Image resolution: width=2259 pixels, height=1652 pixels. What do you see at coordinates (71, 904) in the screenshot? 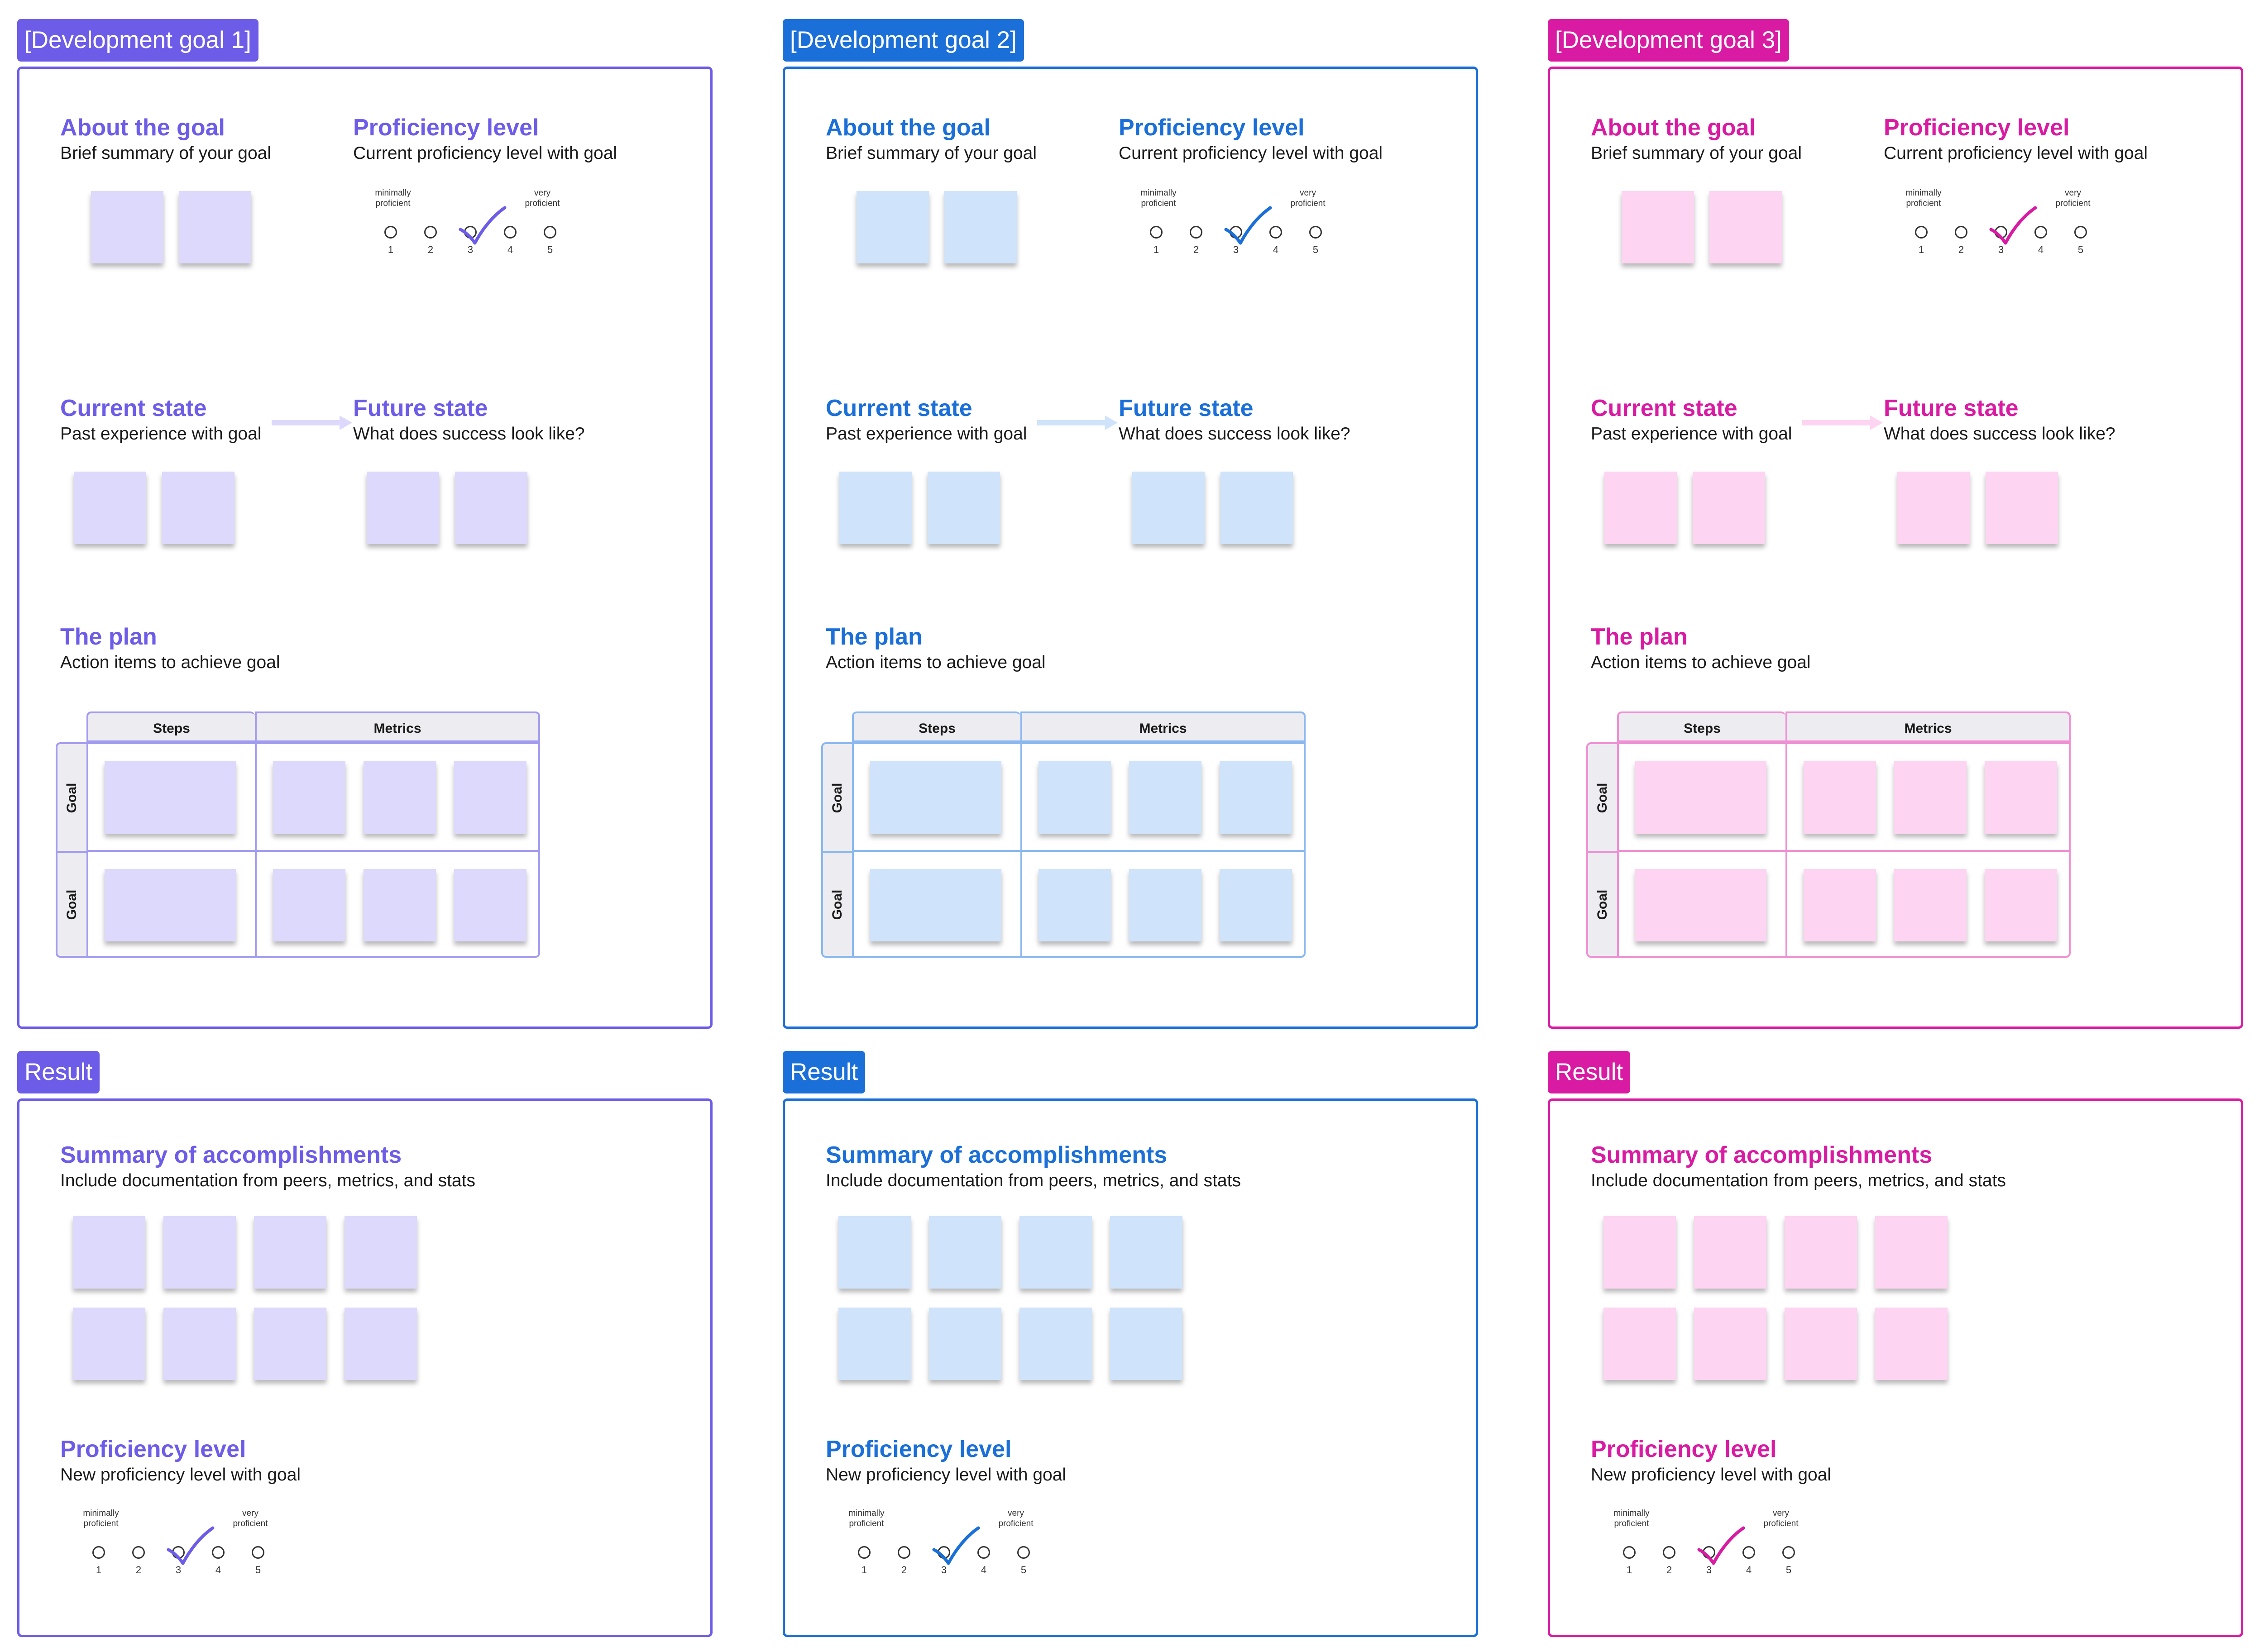
I see `row-label-2: Goal` at bounding box center [71, 904].